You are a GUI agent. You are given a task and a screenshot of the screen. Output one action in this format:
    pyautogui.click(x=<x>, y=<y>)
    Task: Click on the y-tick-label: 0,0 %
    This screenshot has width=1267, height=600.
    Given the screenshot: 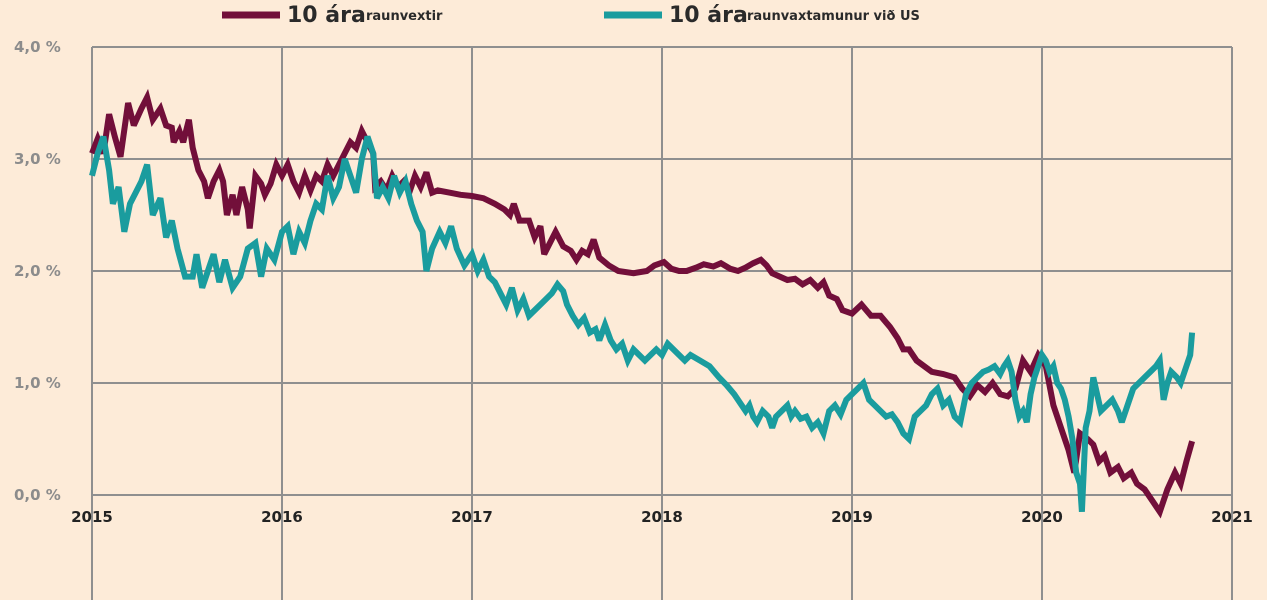 What is the action you would take?
    pyautogui.click(x=37, y=495)
    